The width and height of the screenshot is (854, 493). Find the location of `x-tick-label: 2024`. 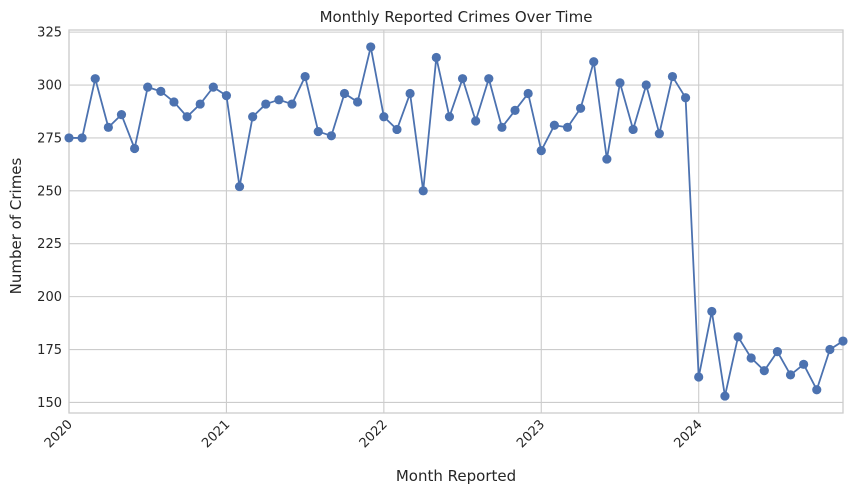

x-tick-label: 2024 is located at coordinates (689, 434).